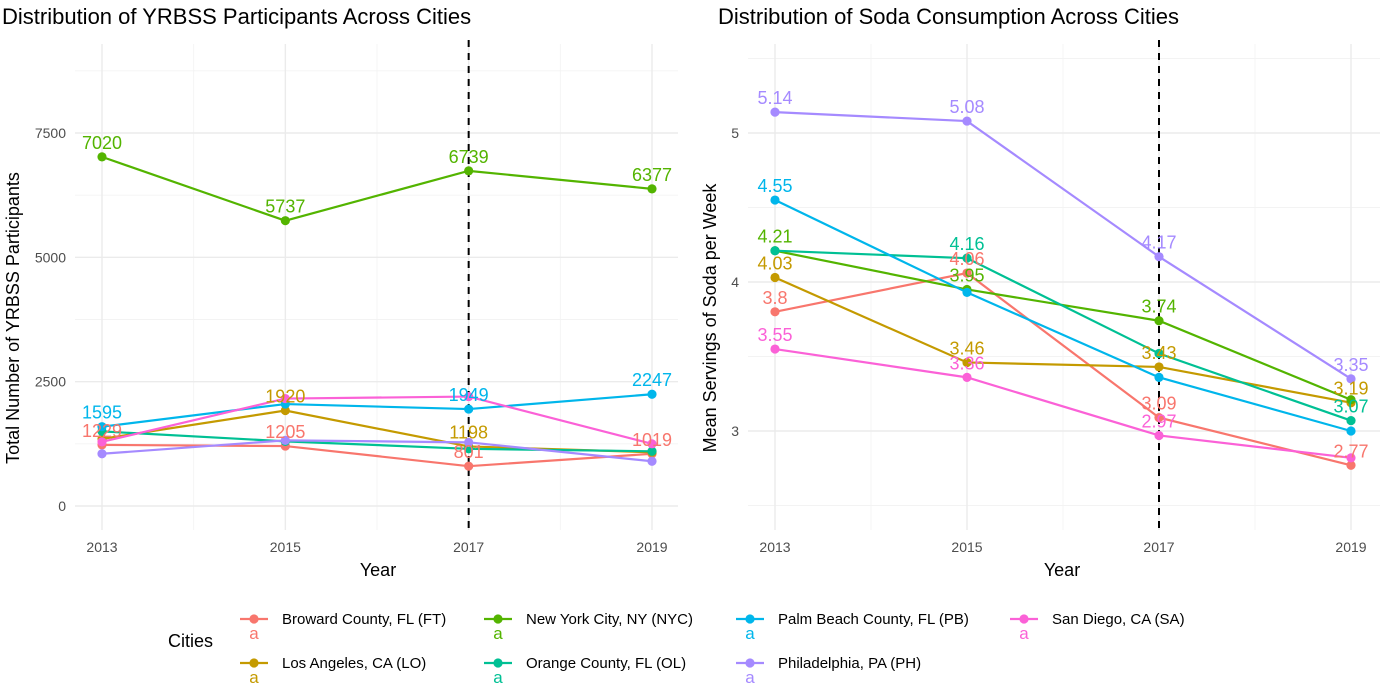 The height and width of the screenshot is (685, 1380). Describe the element at coordinates (710, 318) in the screenshot. I see `soda-y-axis-label: Mean Servings of Soda per Week` at that location.